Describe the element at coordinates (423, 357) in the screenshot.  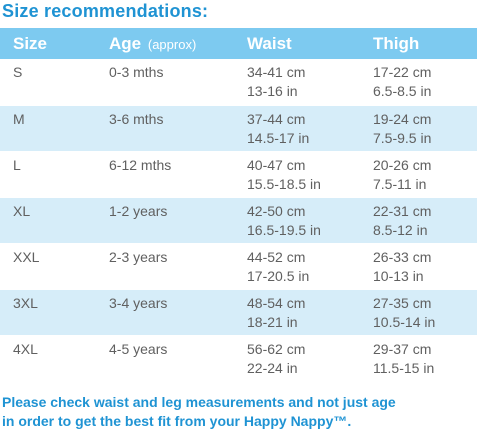
I see `cell-thigh: 29-37 cm 11.5-15 in` at that location.